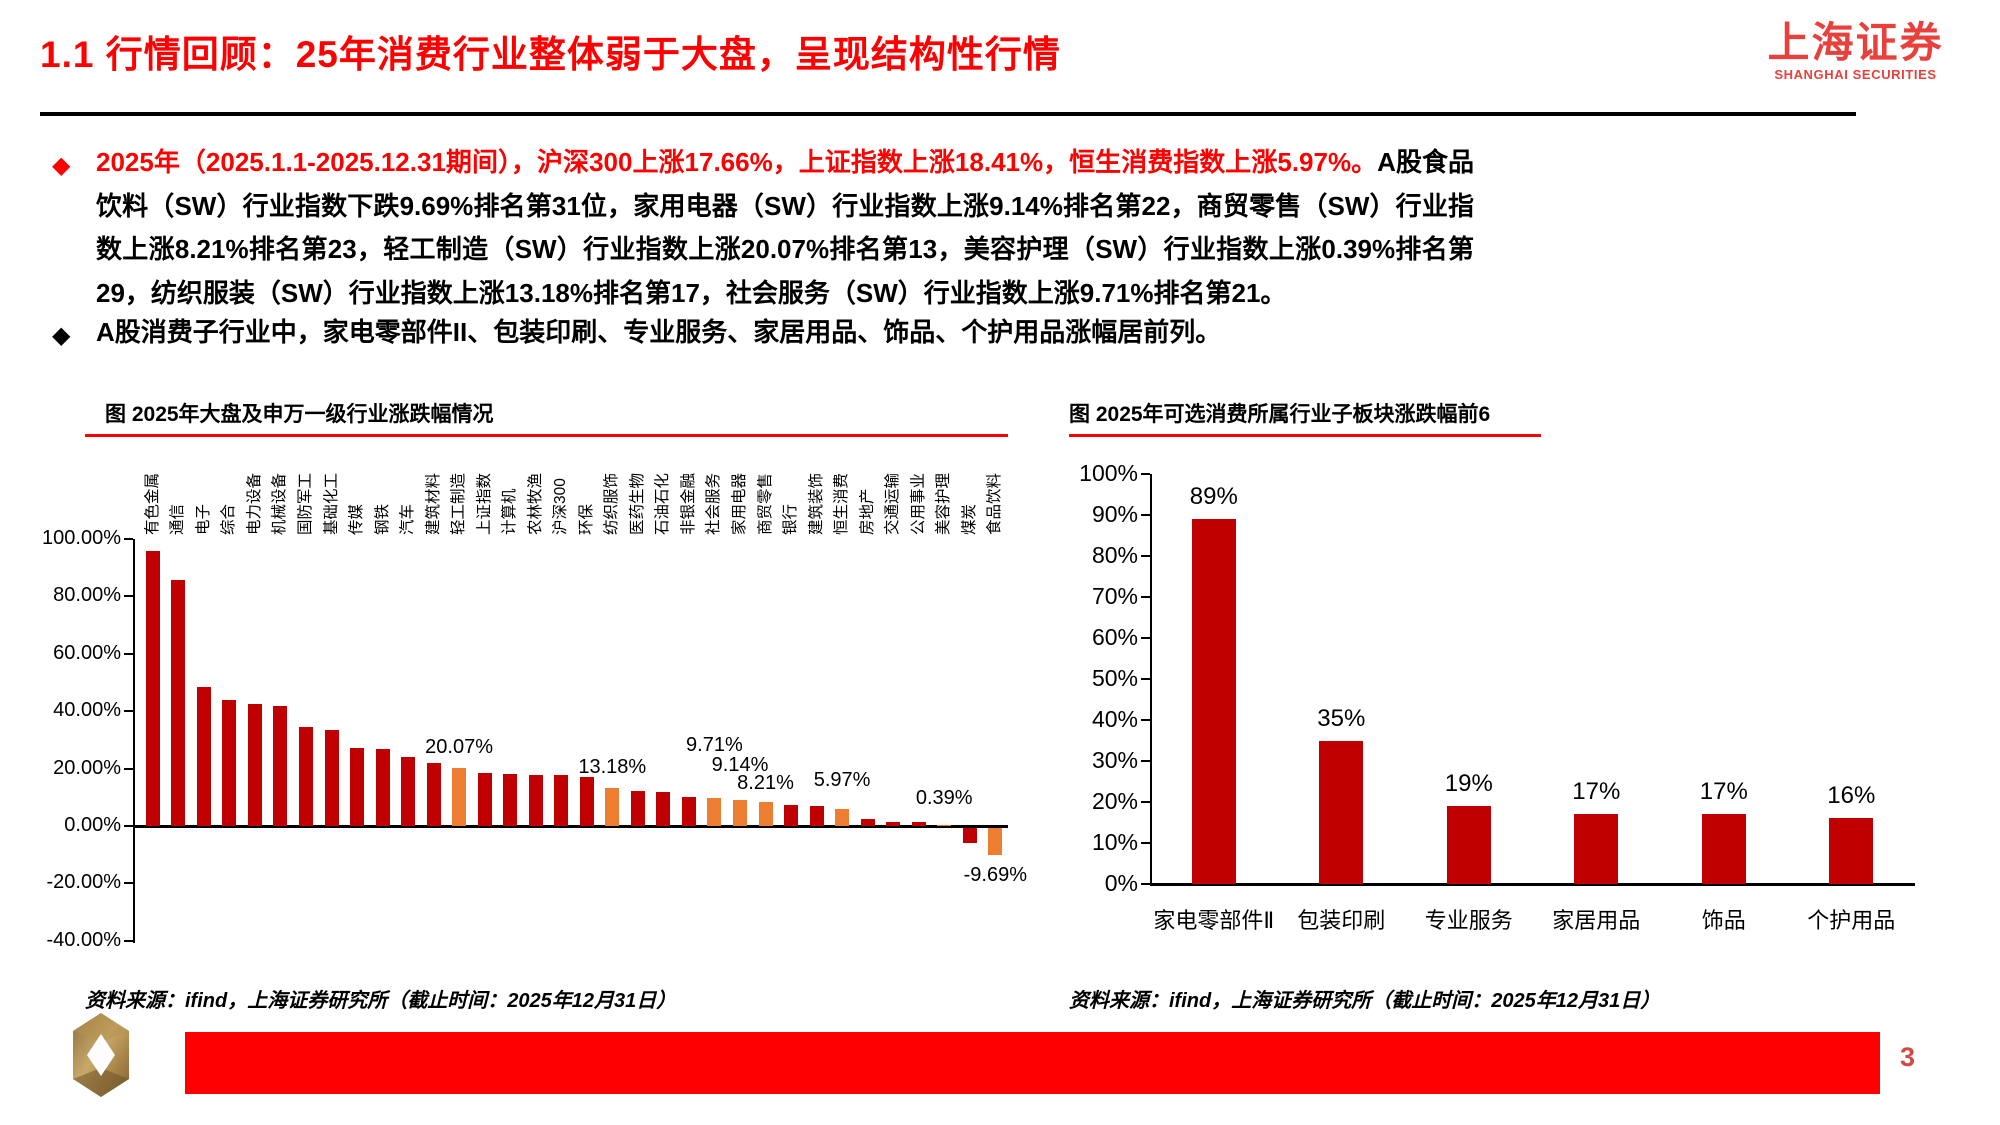  What do you see at coordinates (1114, 678) in the screenshot?
I see `y-tick-label: 50%` at bounding box center [1114, 678].